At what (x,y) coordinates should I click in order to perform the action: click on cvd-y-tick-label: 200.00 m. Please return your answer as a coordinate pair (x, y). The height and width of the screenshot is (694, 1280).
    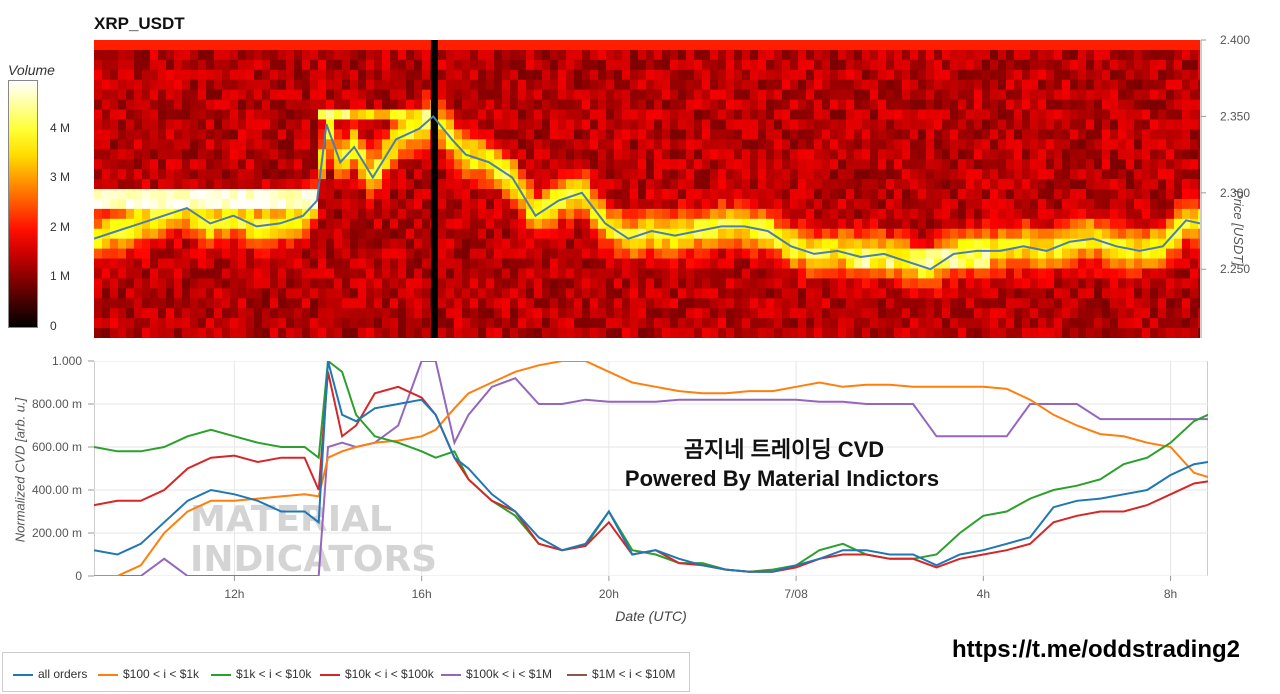
    Looking at the image, I should click on (57, 533).